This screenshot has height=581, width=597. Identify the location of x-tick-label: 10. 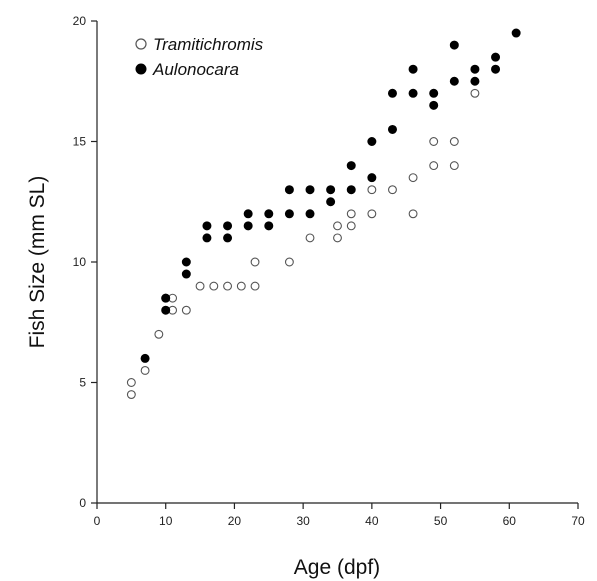
(166, 521).